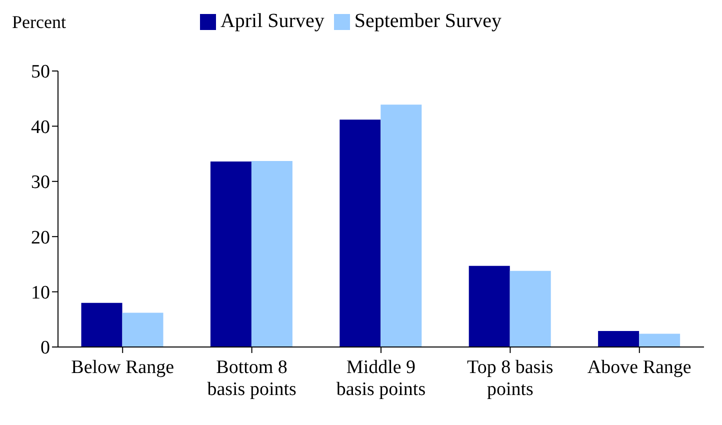 This screenshot has height=425, width=722. Describe the element at coordinates (40, 72) in the screenshot. I see `y-tick-label: 50` at that location.